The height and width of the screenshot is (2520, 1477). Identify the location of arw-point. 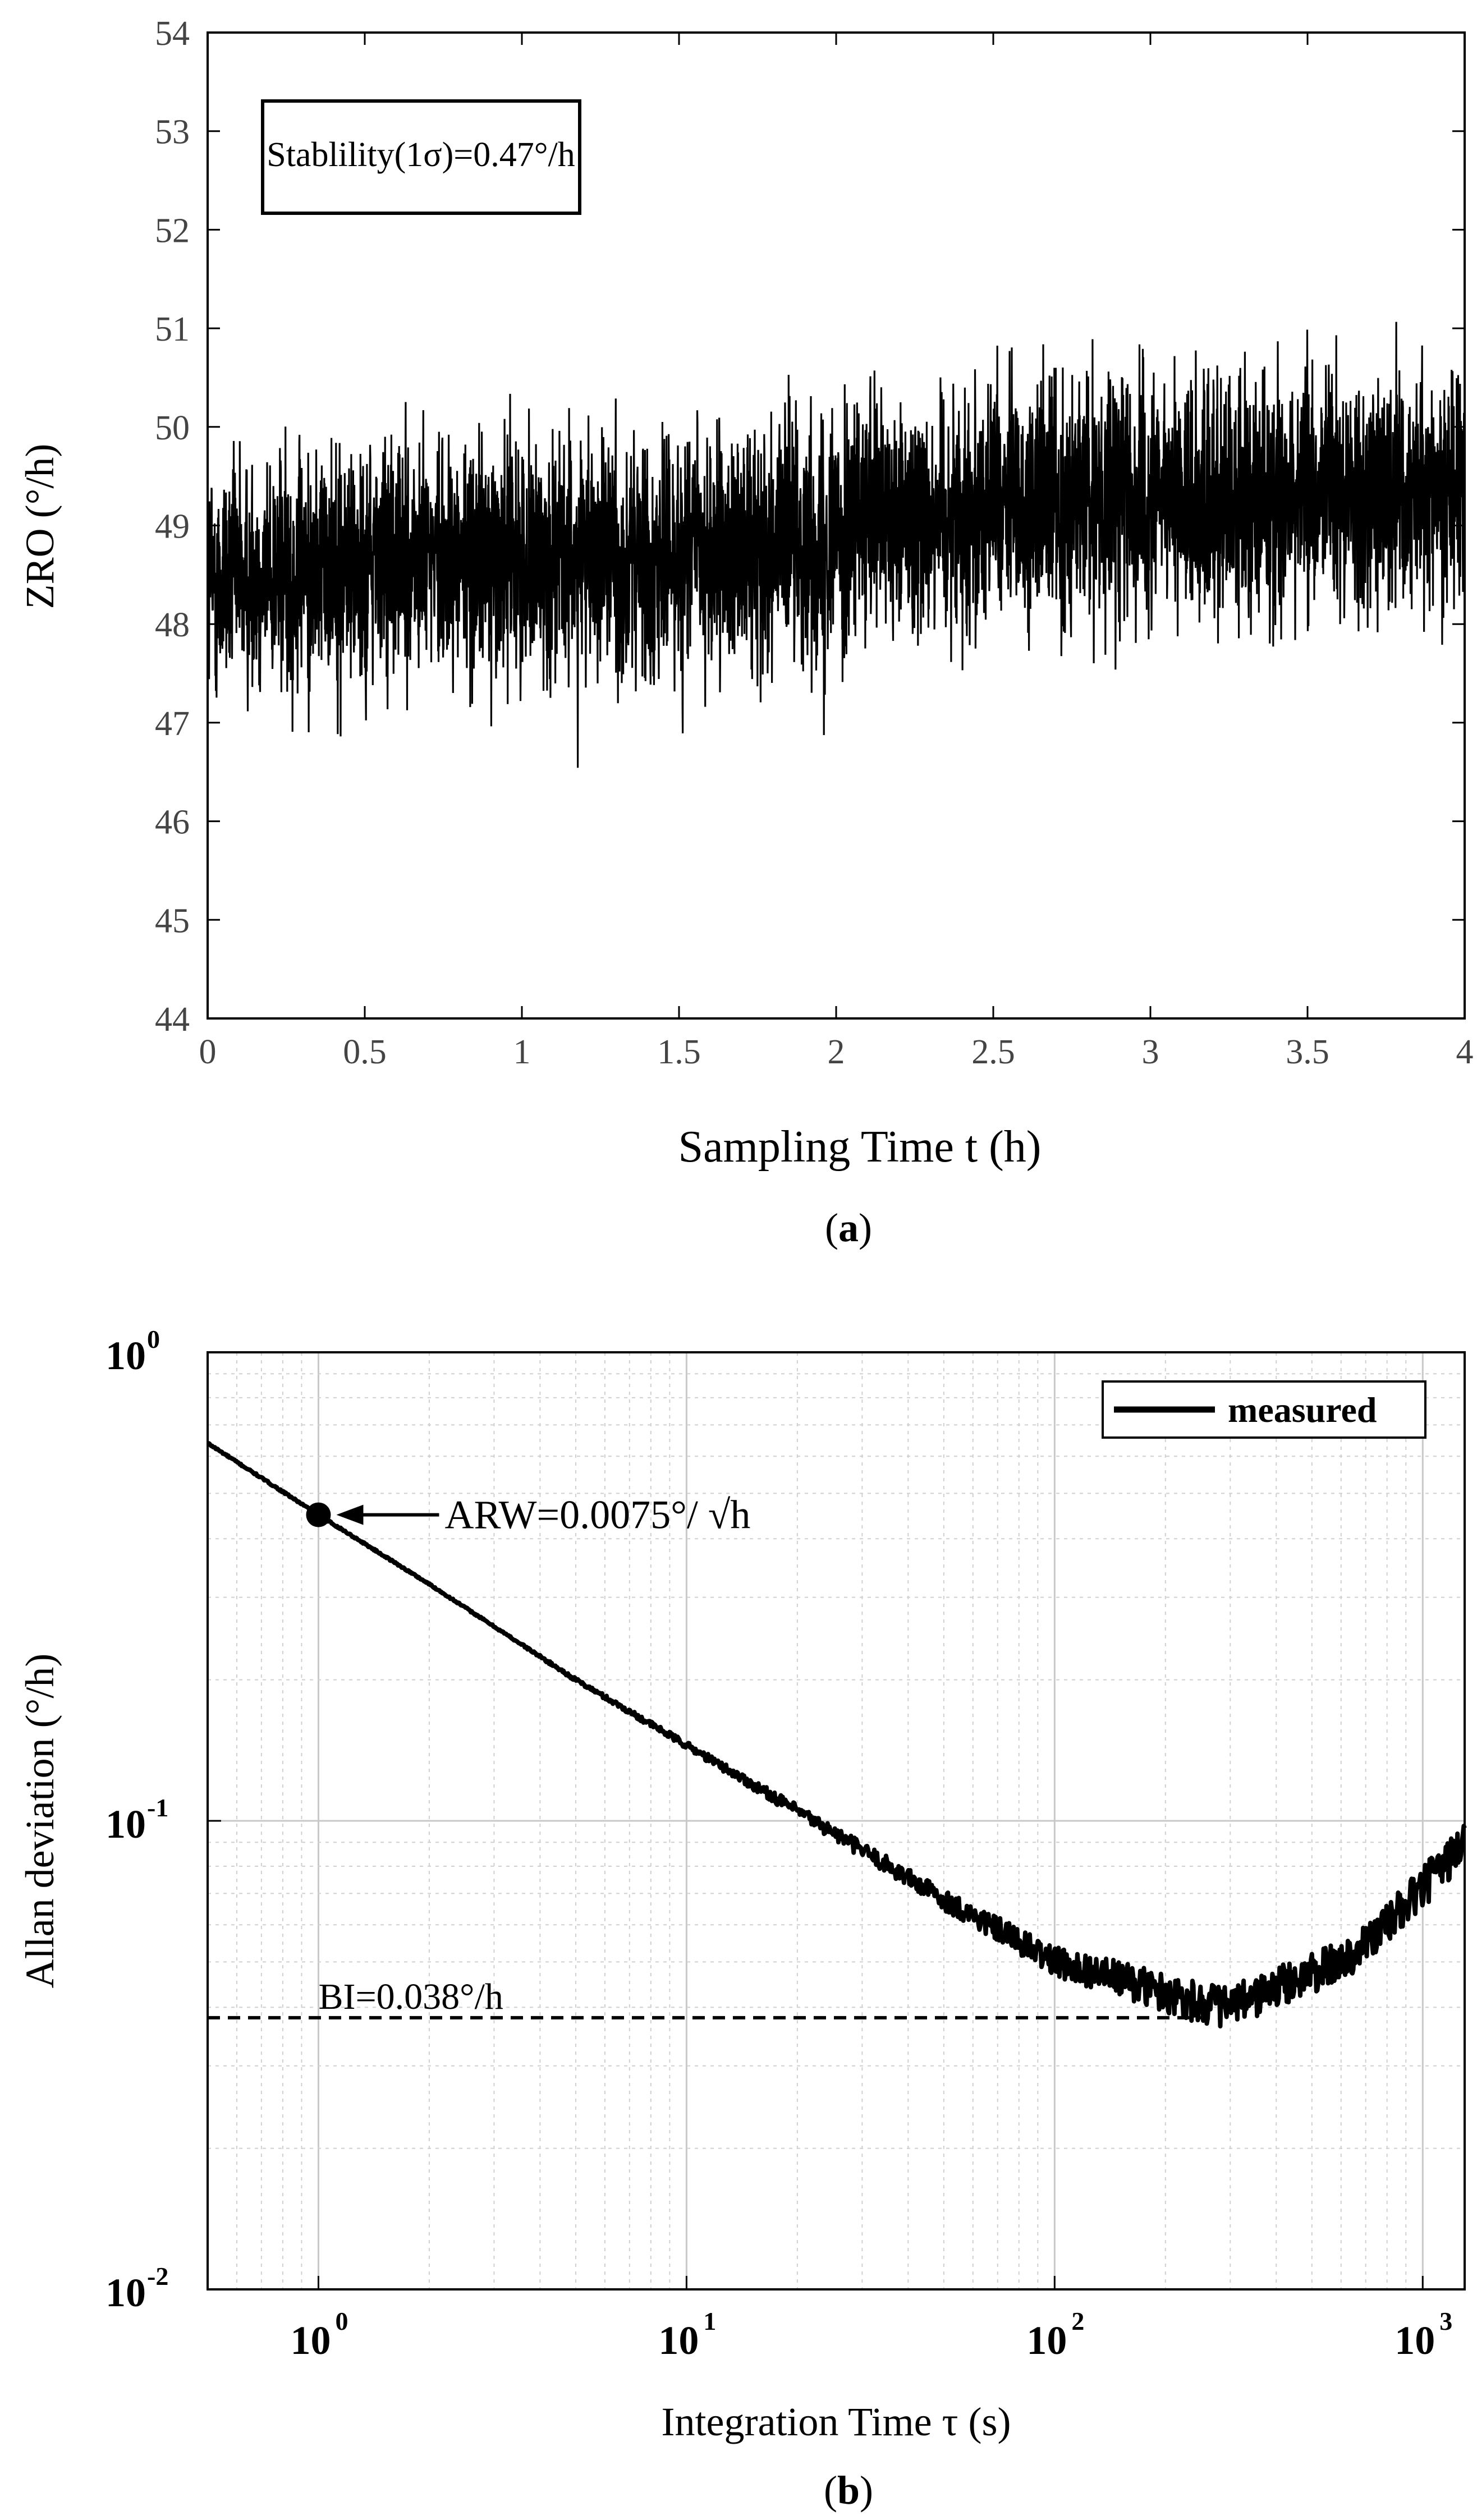
(319, 1514).